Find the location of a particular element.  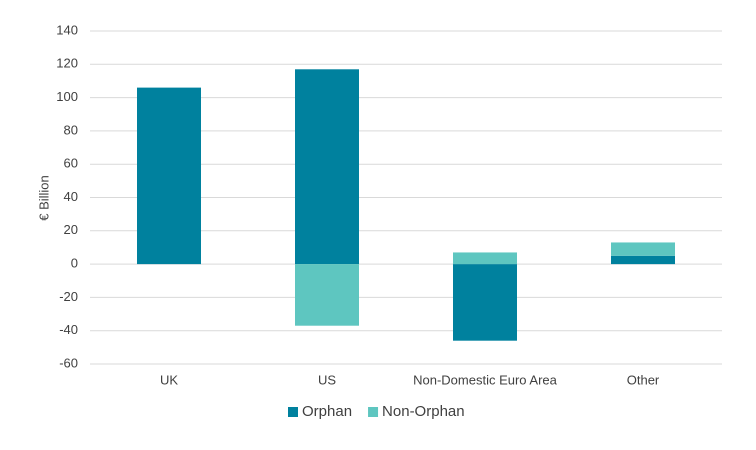

x-tick-label: Non-Domestic Euro Area is located at coordinates (485, 379).